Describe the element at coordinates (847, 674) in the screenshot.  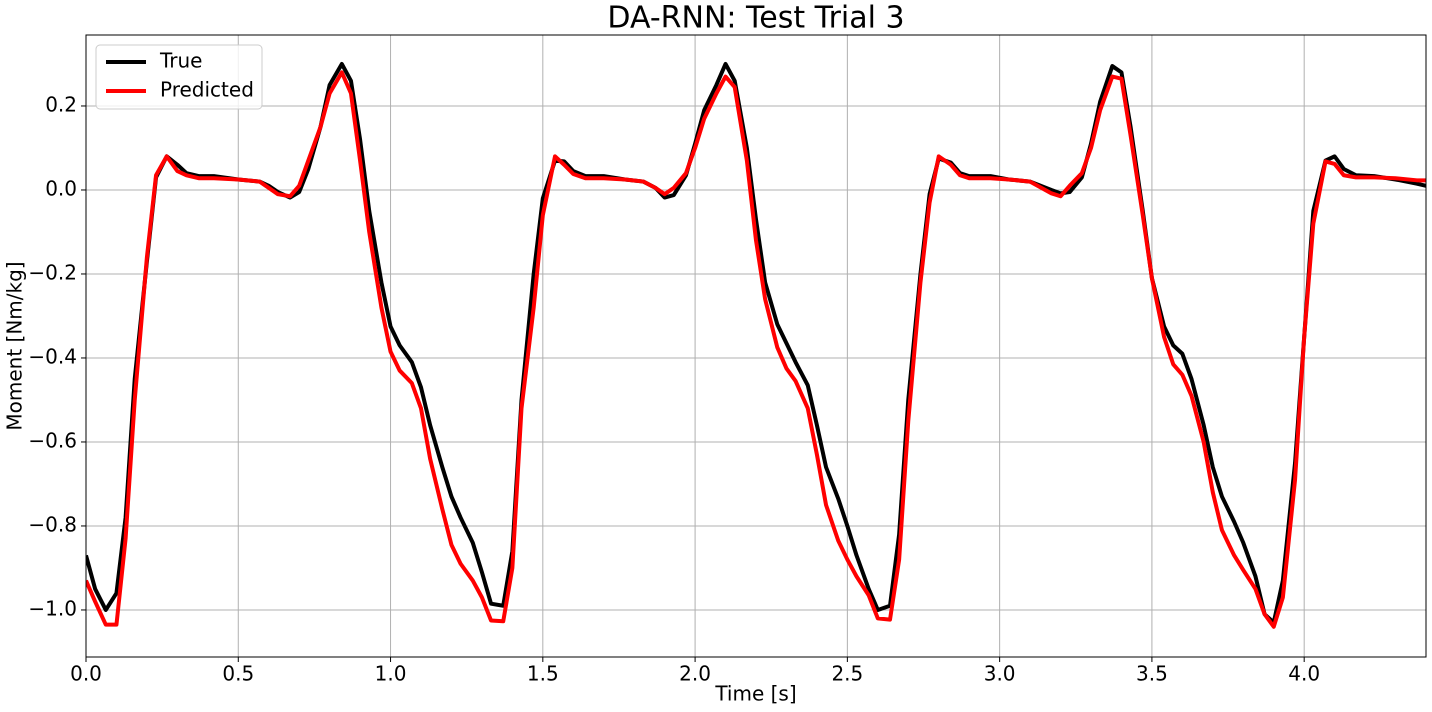
I see `x-tick-label: 2.5` at that location.